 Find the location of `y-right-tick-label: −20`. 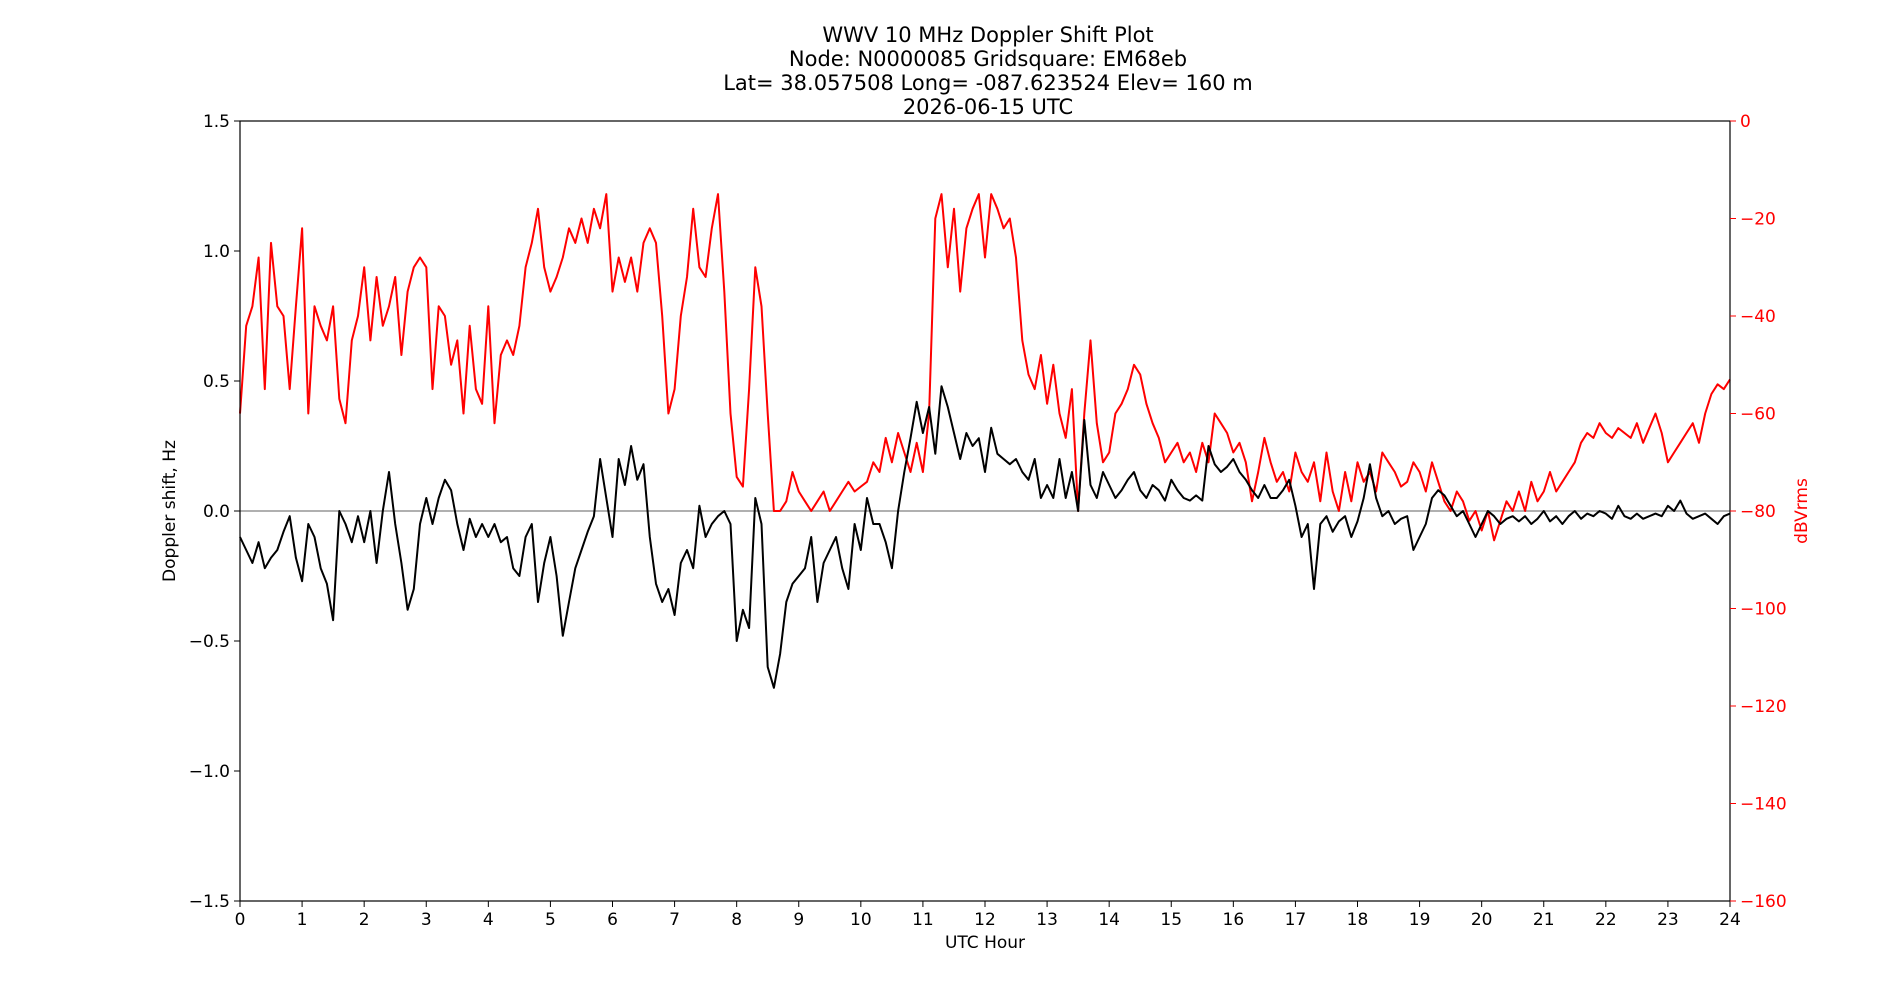

y-right-tick-label: −20 is located at coordinates (1758, 220).